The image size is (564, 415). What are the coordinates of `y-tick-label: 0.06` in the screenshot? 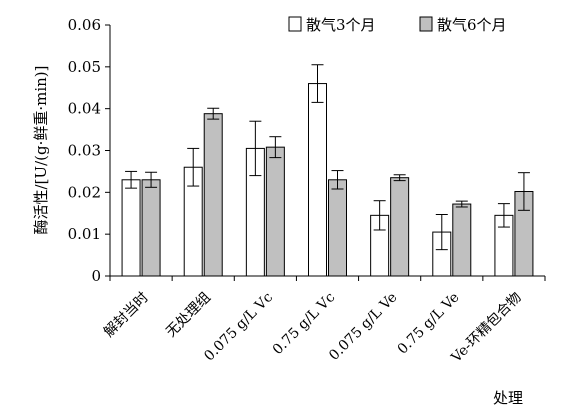 It's located at (84, 25).